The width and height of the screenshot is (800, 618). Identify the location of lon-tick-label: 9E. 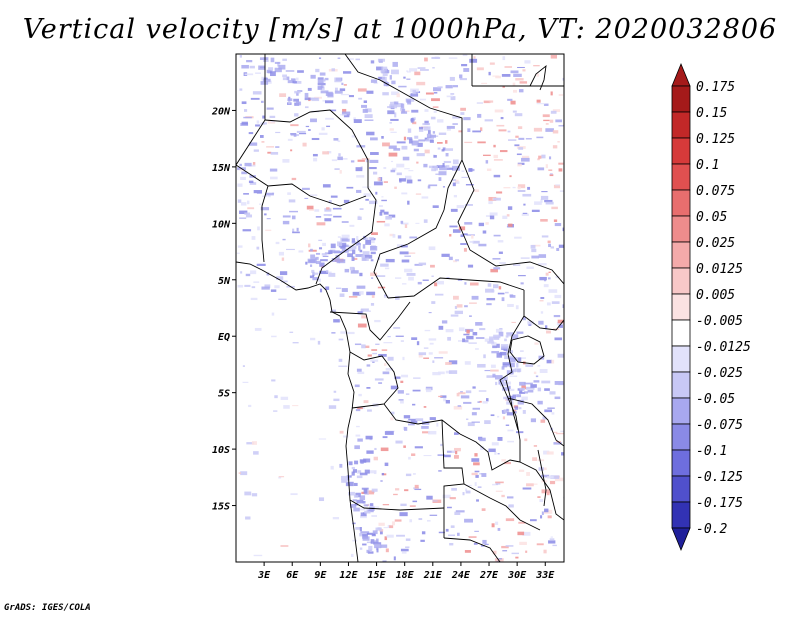
(320, 575).